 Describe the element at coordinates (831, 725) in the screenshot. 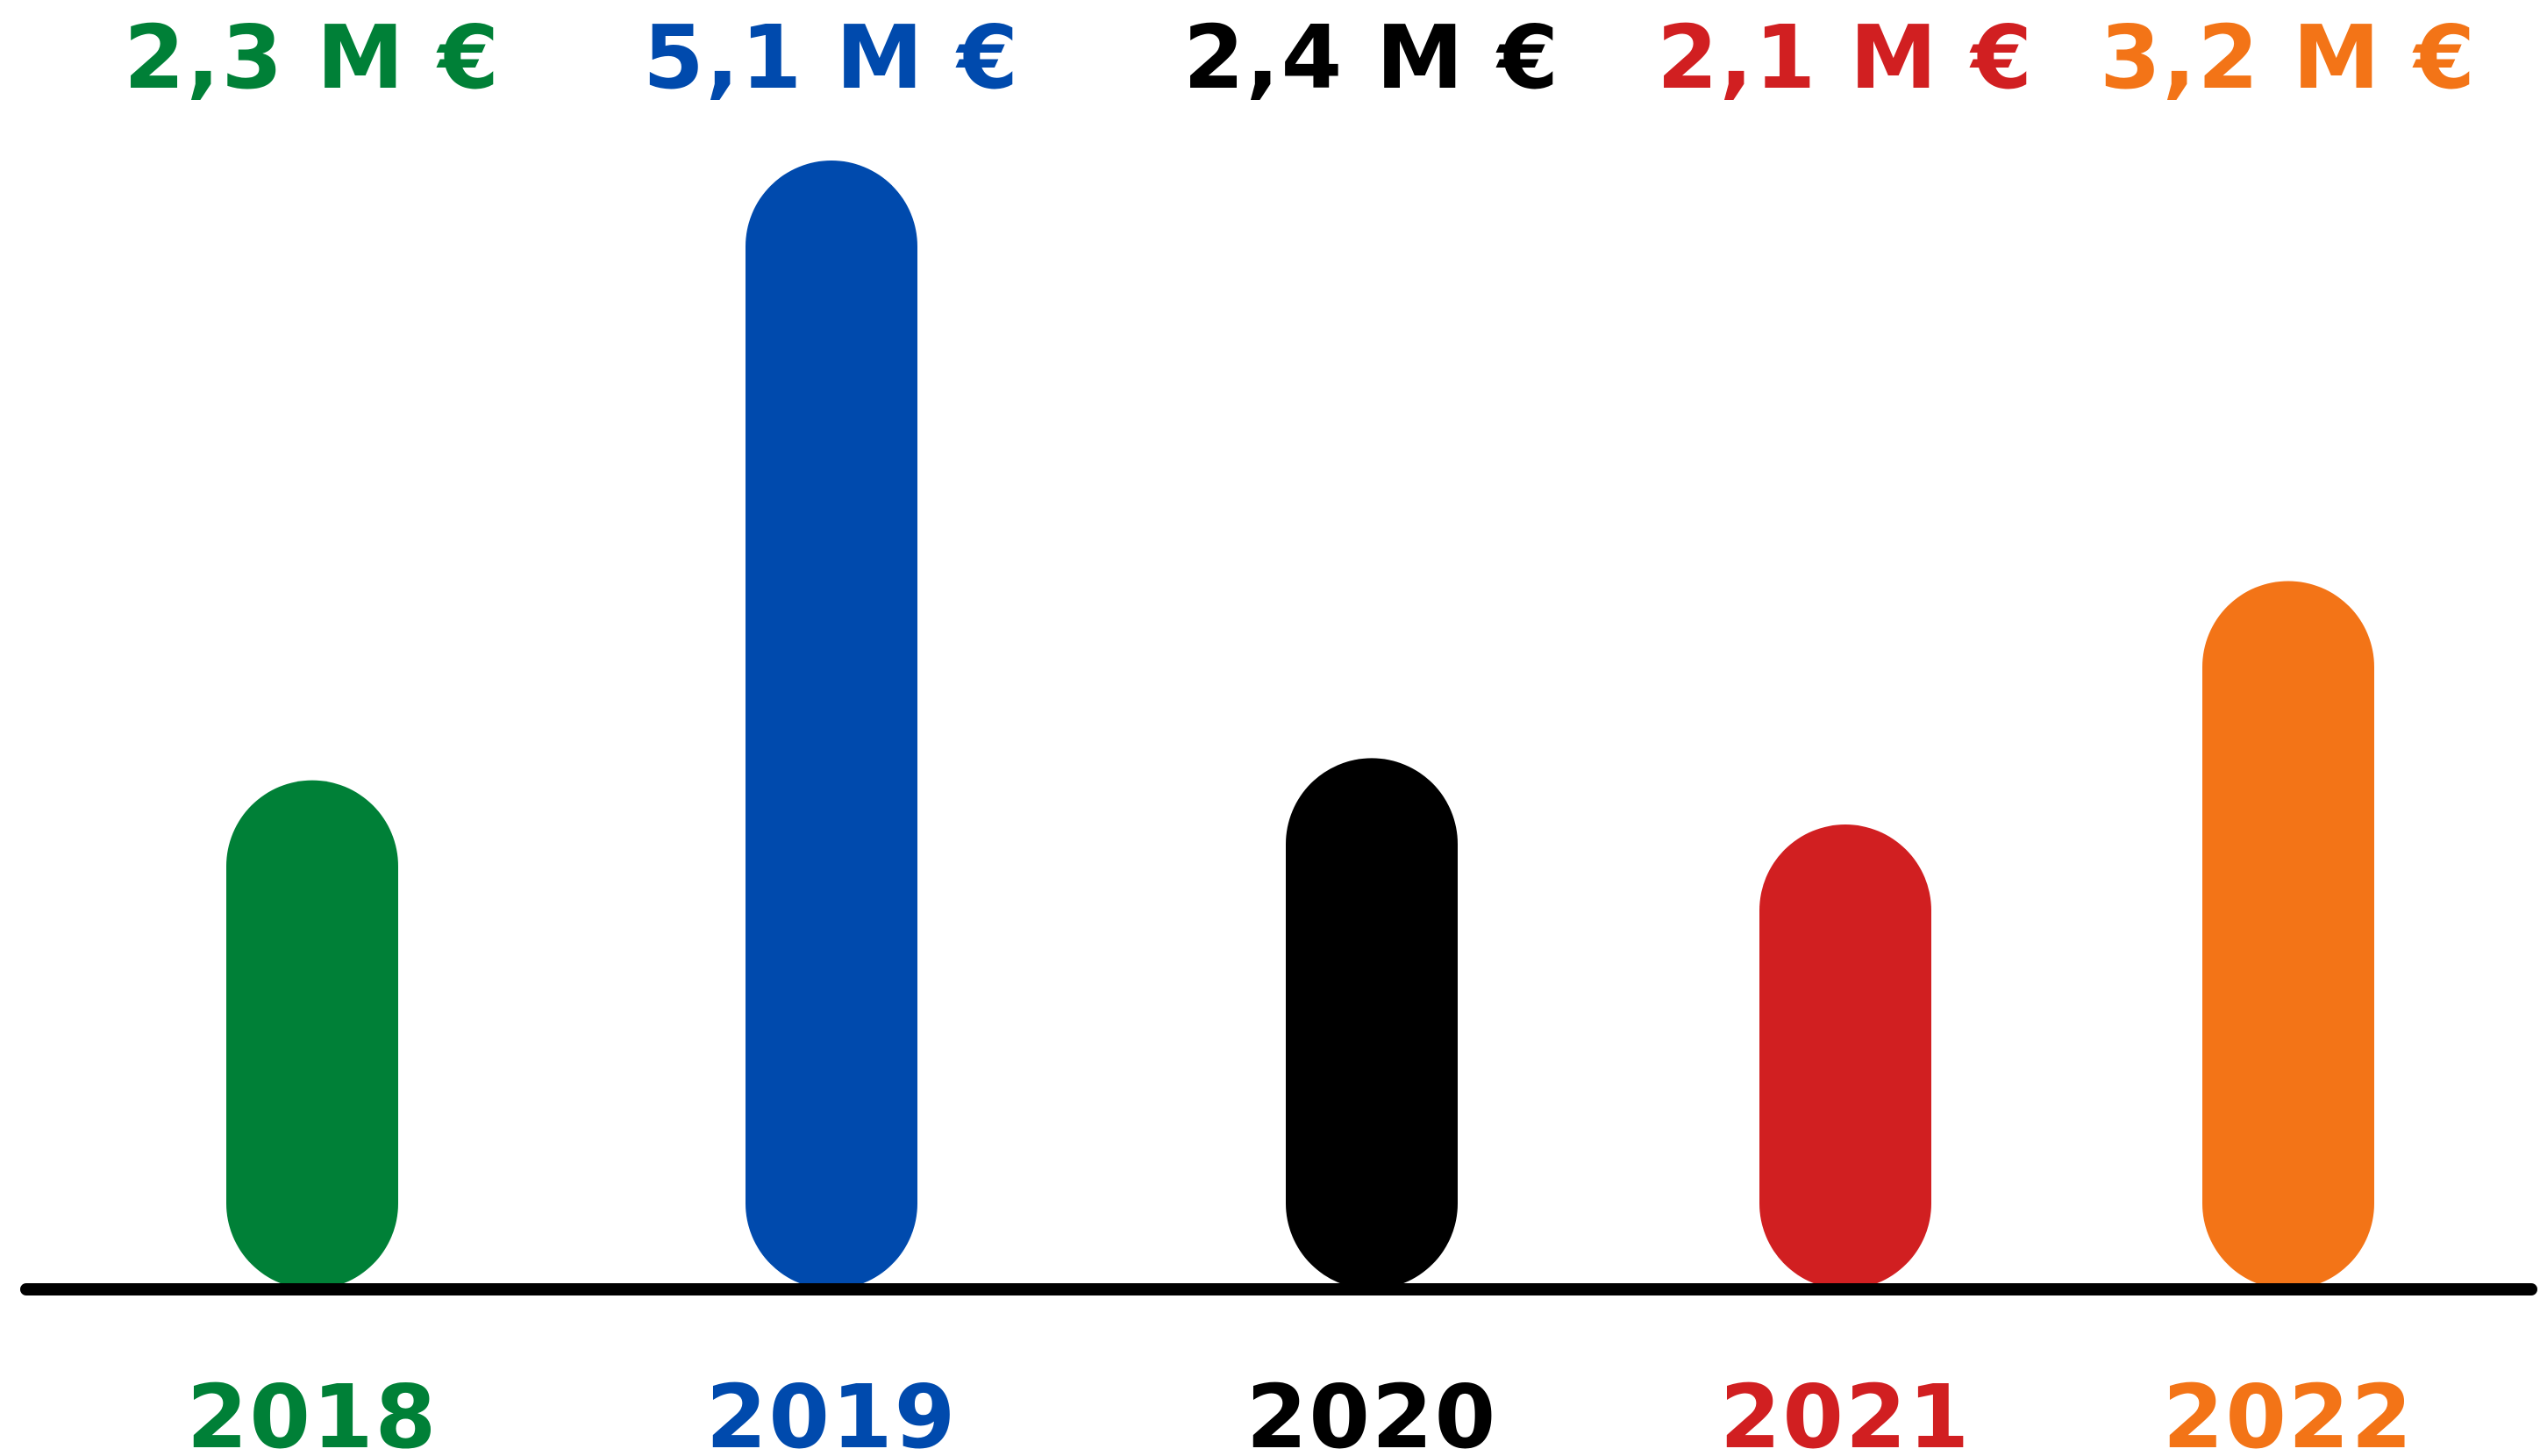

I see `bar-2019` at that location.